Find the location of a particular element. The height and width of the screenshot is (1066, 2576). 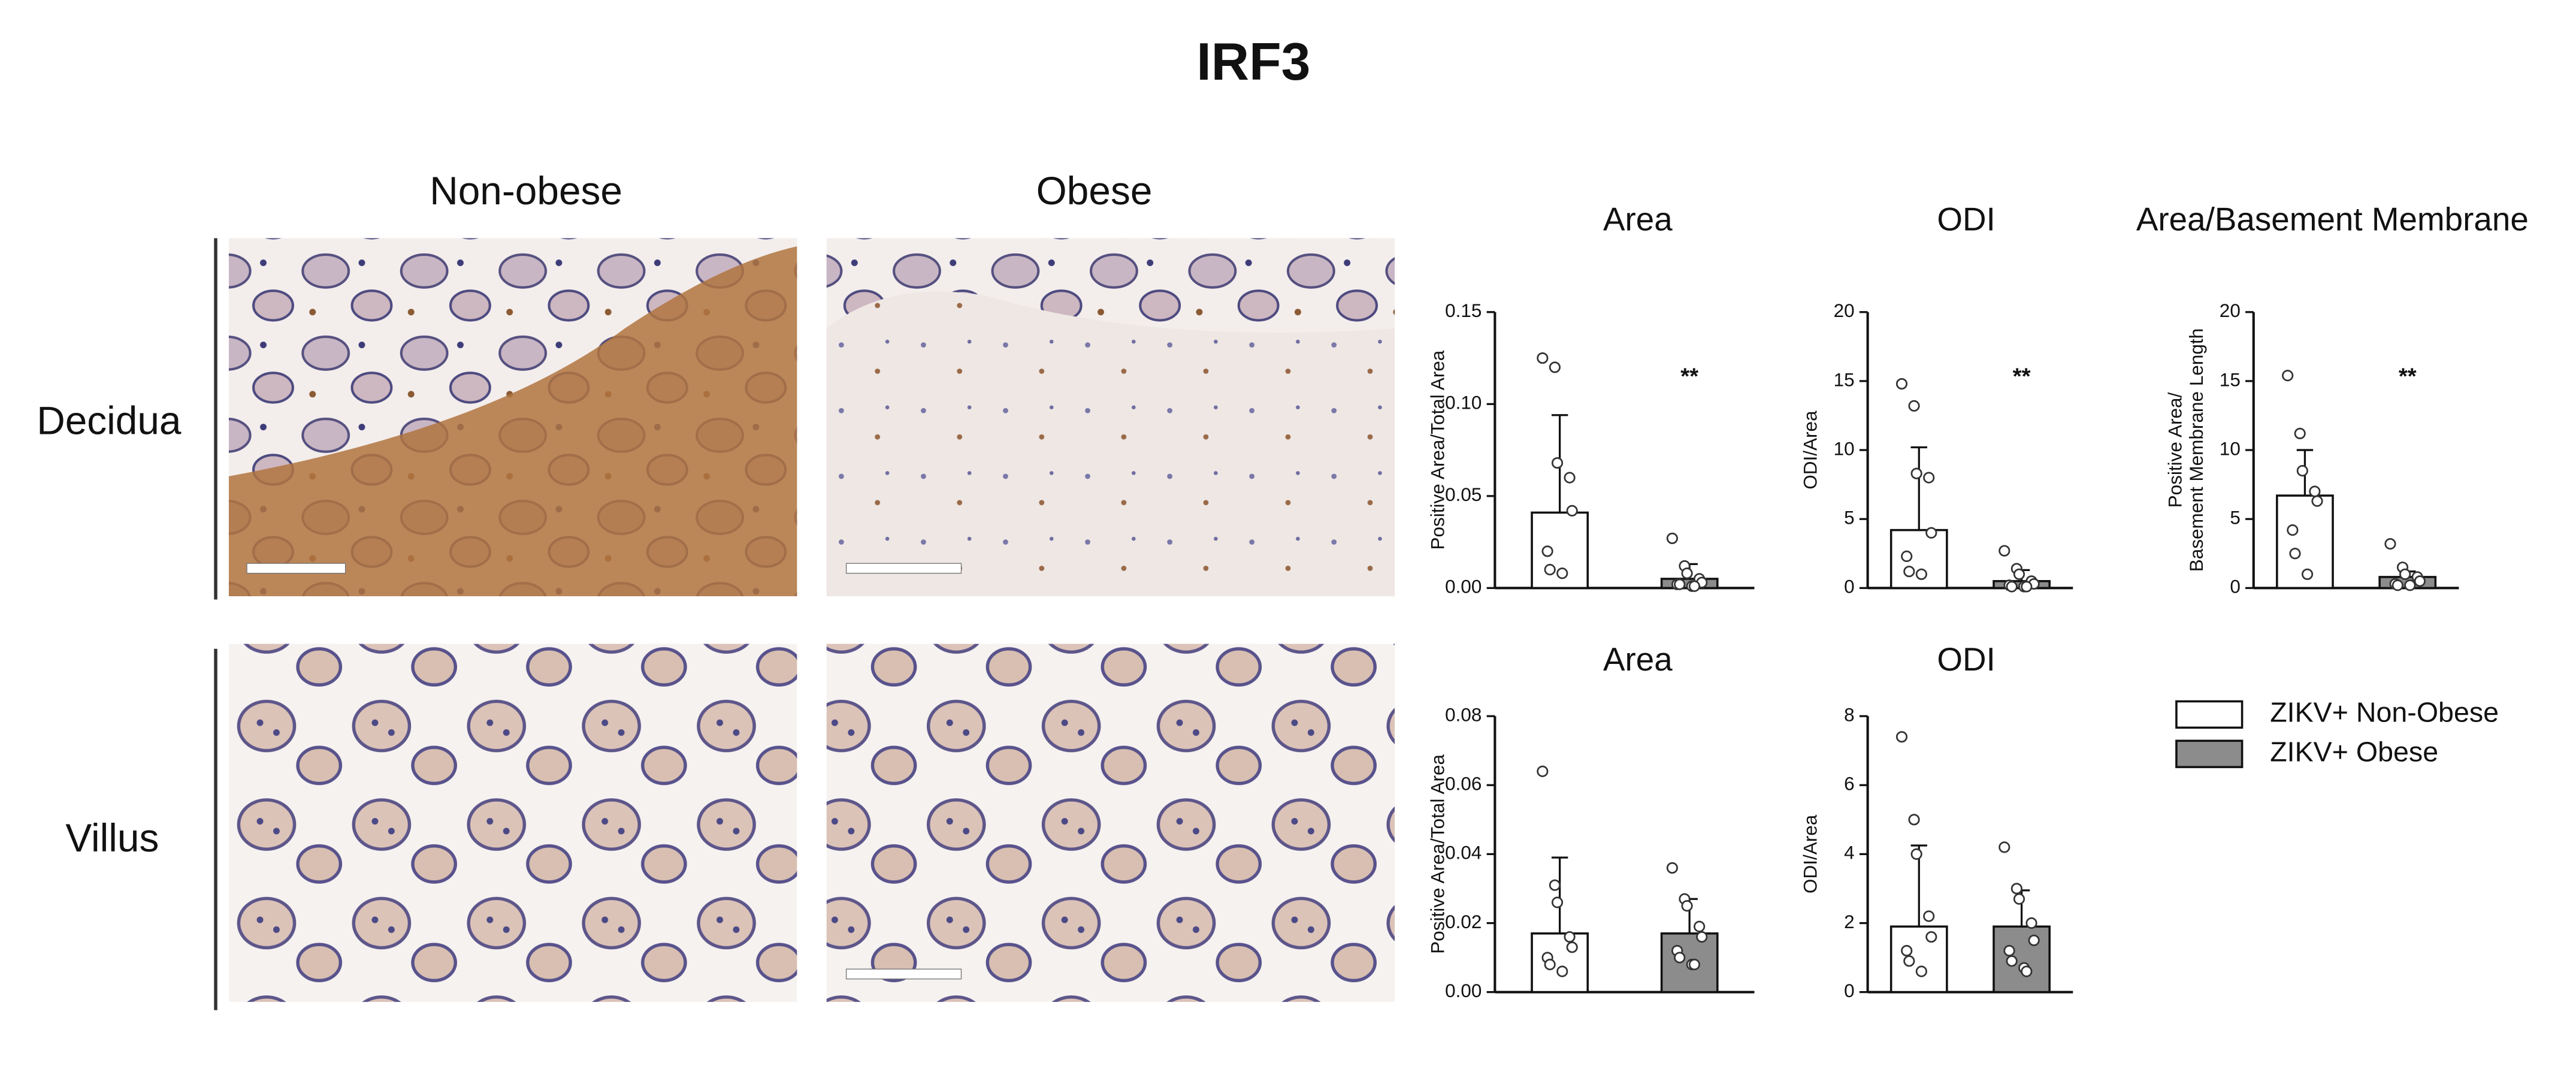

row-label: Villus is located at coordinates (112, 838).